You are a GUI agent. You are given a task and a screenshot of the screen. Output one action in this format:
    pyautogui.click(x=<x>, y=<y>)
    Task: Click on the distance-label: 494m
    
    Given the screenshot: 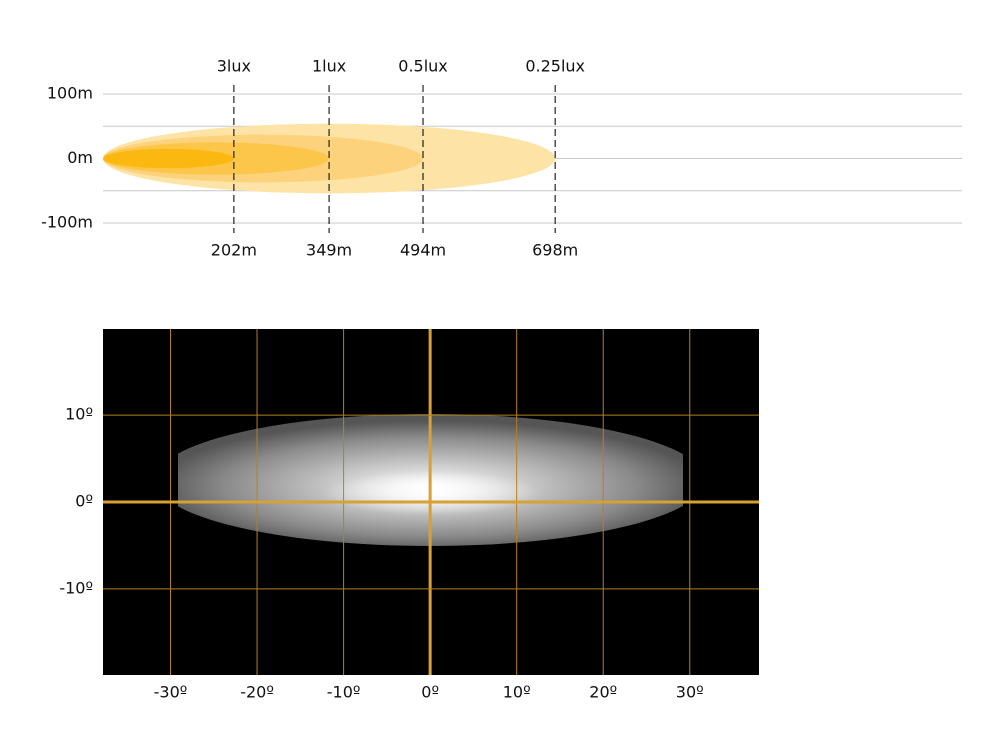 What is the action you would take?
    pyautogui.click(x=423, y=250)
    